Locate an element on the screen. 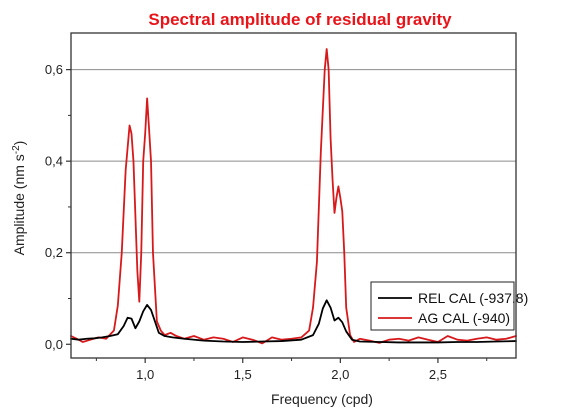 This screenshot has height=410, width=566. y-tick-label-3: 0,6 is located at coordinates (54, 69).